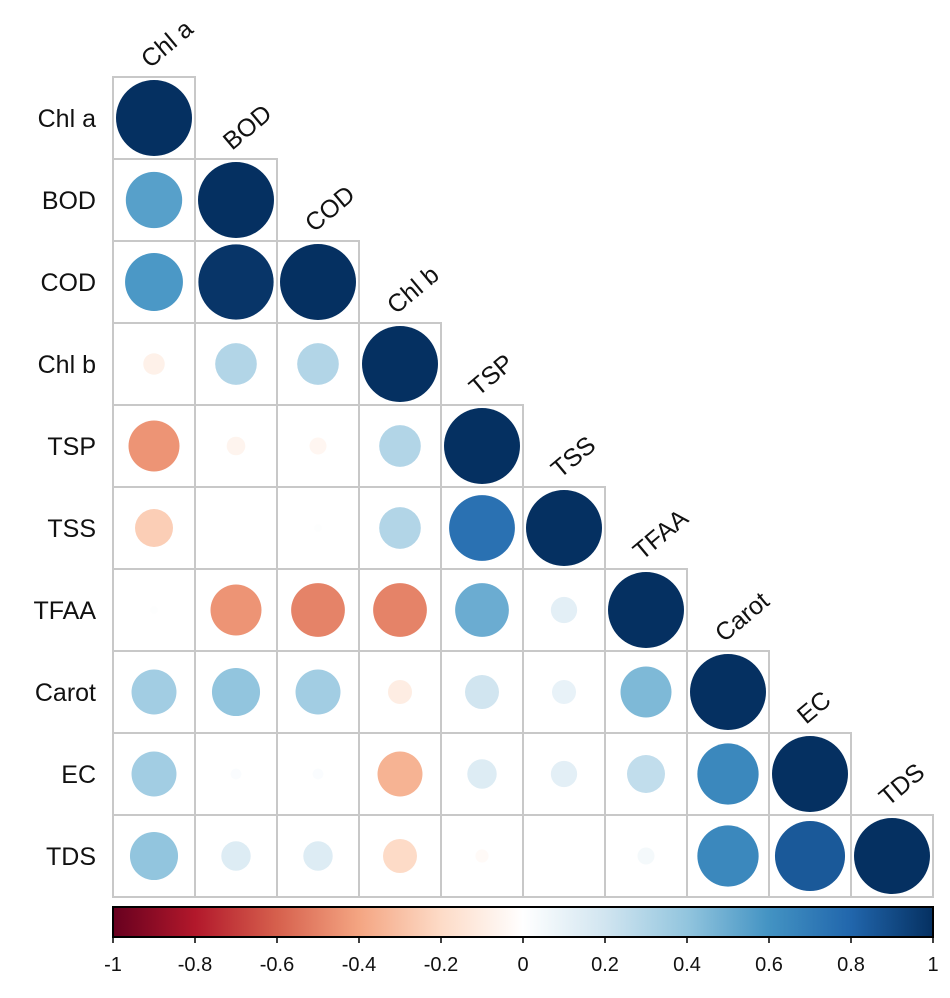 The image size is (950, 998). Describe the element at coordinates (523, 922) in the screenshot. I see `colorbar-gradient` at that location.